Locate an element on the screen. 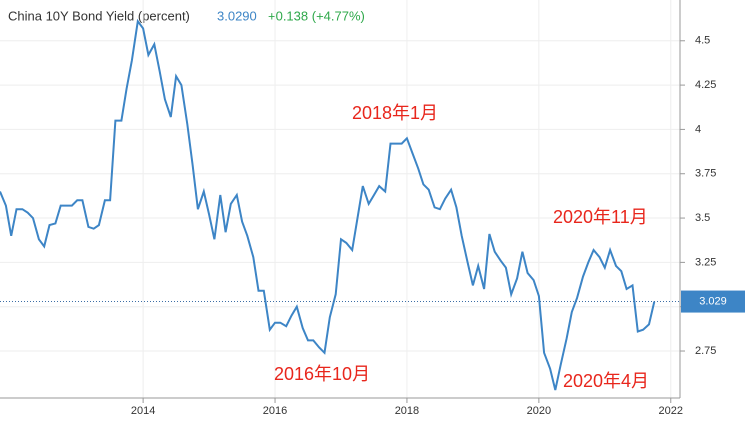 Image resolution: width=752 pixels, height=428 pixels. x-tick-label: 2018 is located at coordinates (407, 411).